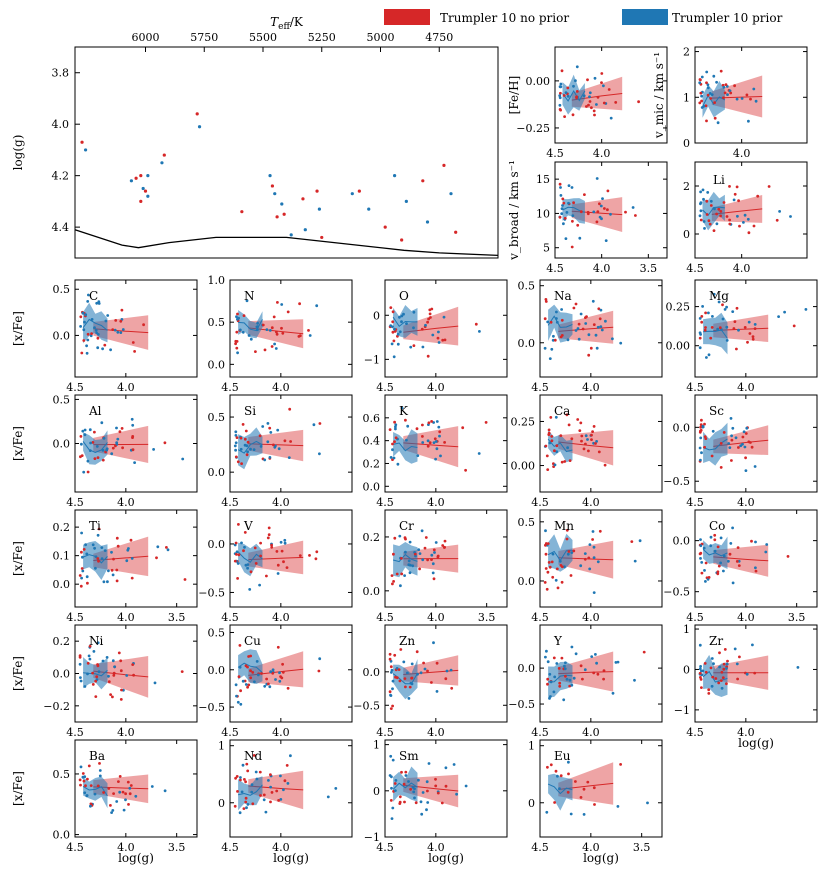 The image size is (830, 872). I want to click on panel-cr-prior-median, so click(405, 558).